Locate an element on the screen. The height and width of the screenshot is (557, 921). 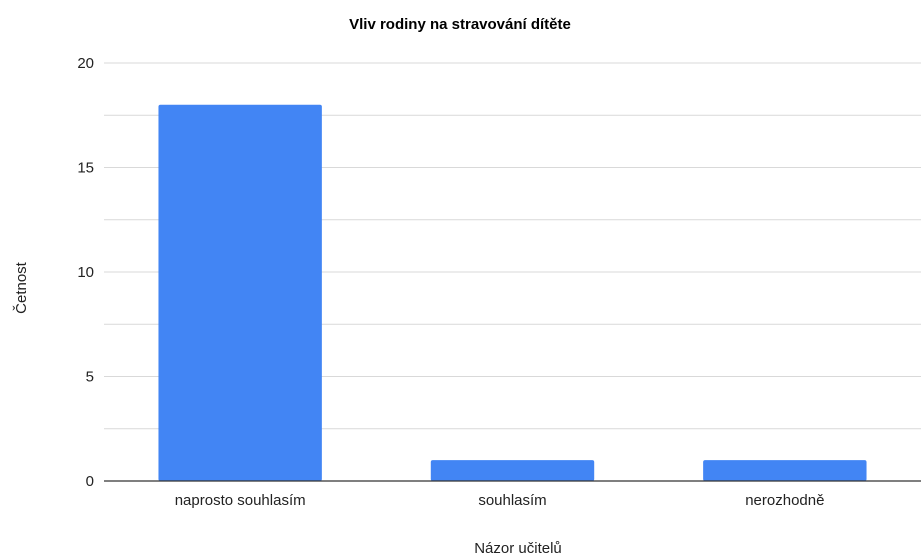
y-tick-label: 15 is located at coordinates (85, 168).